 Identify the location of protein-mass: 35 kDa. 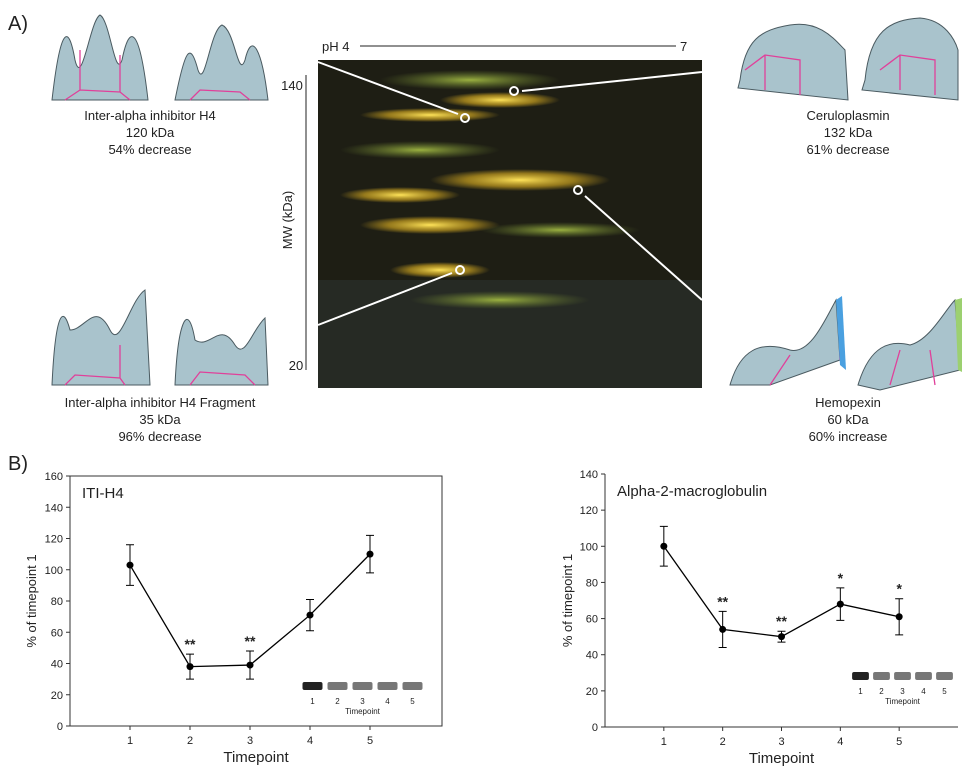
(160, 419).